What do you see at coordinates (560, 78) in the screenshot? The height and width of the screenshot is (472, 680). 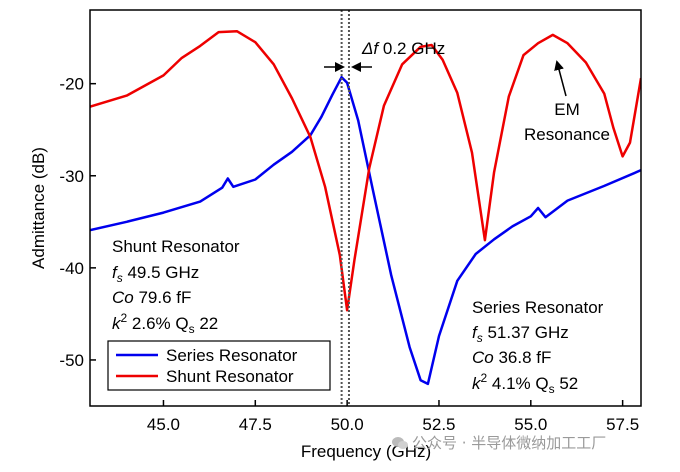 I see `em-resonance-arrow` at bounding box center [560, 78].